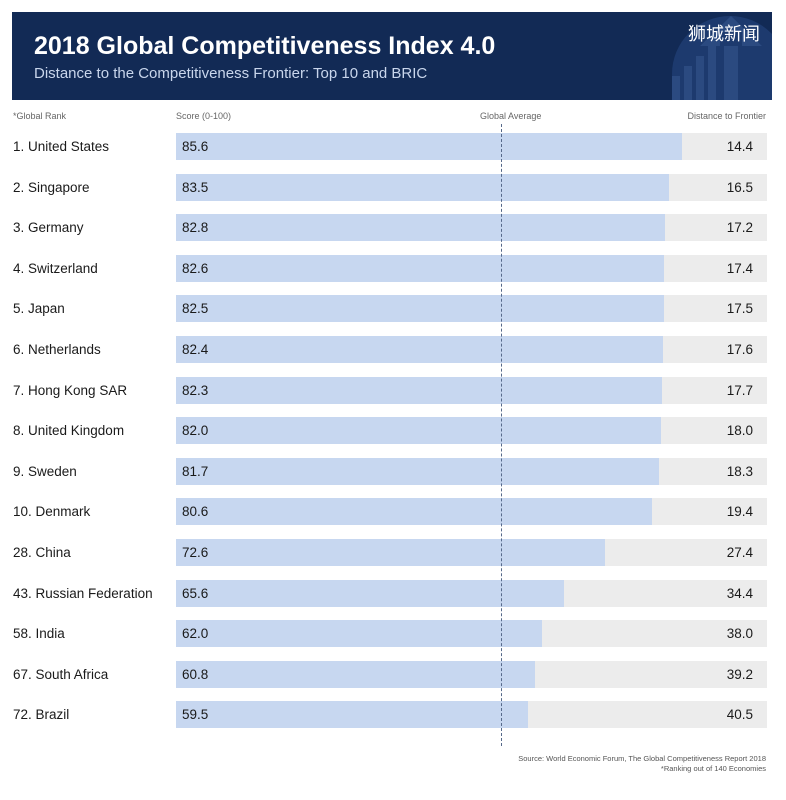  I want to click on distance-to-frontier-bar: 82.5 17.5, so click(471, 309).